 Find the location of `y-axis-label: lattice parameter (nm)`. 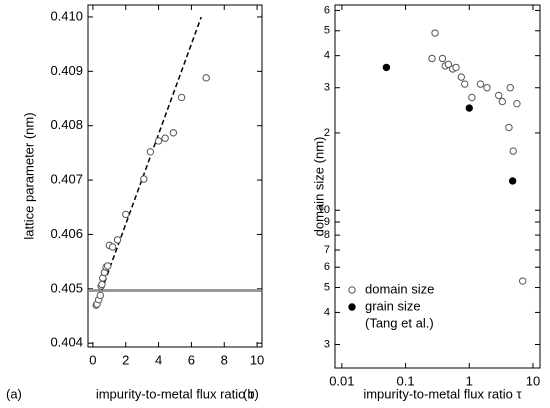

y-axis-label: lattice parameter (nm) is located at coordinates (28, 175).